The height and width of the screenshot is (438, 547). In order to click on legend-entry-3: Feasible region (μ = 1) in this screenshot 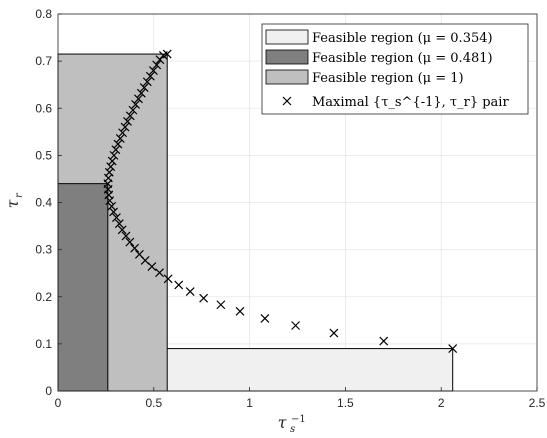, I will do `click(388, 78)`.